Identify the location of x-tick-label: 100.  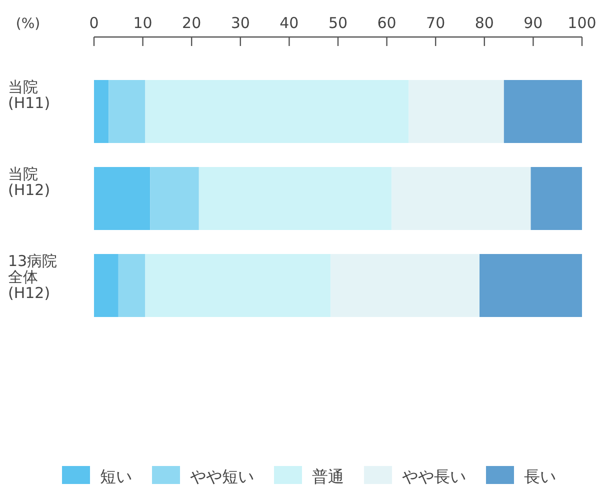
(582, 23).